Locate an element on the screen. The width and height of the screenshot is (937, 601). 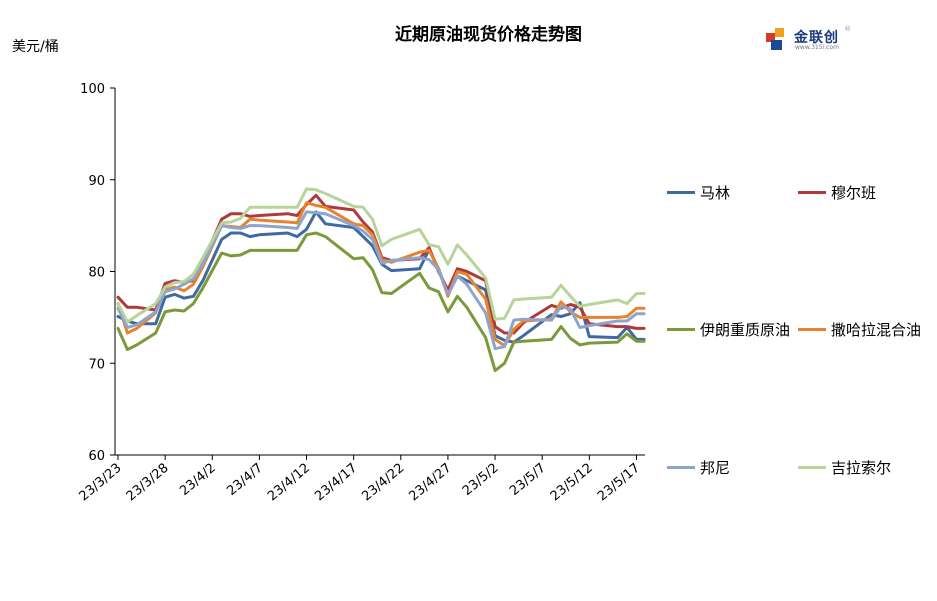
y-tick-label: 70 is located at coordinates (96, 364).